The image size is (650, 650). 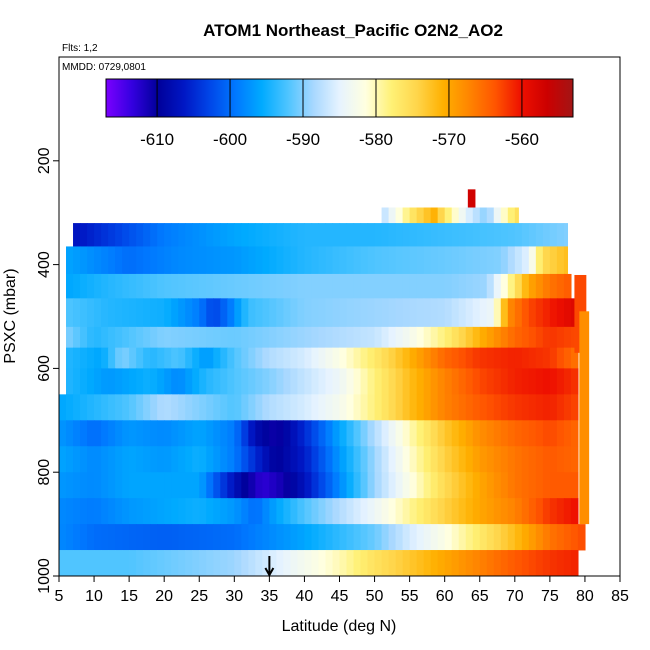 What do you see at coordinates (339, 98) in the screenshot?
I see `colorbar-gradient` at bounding box center [339, 98].